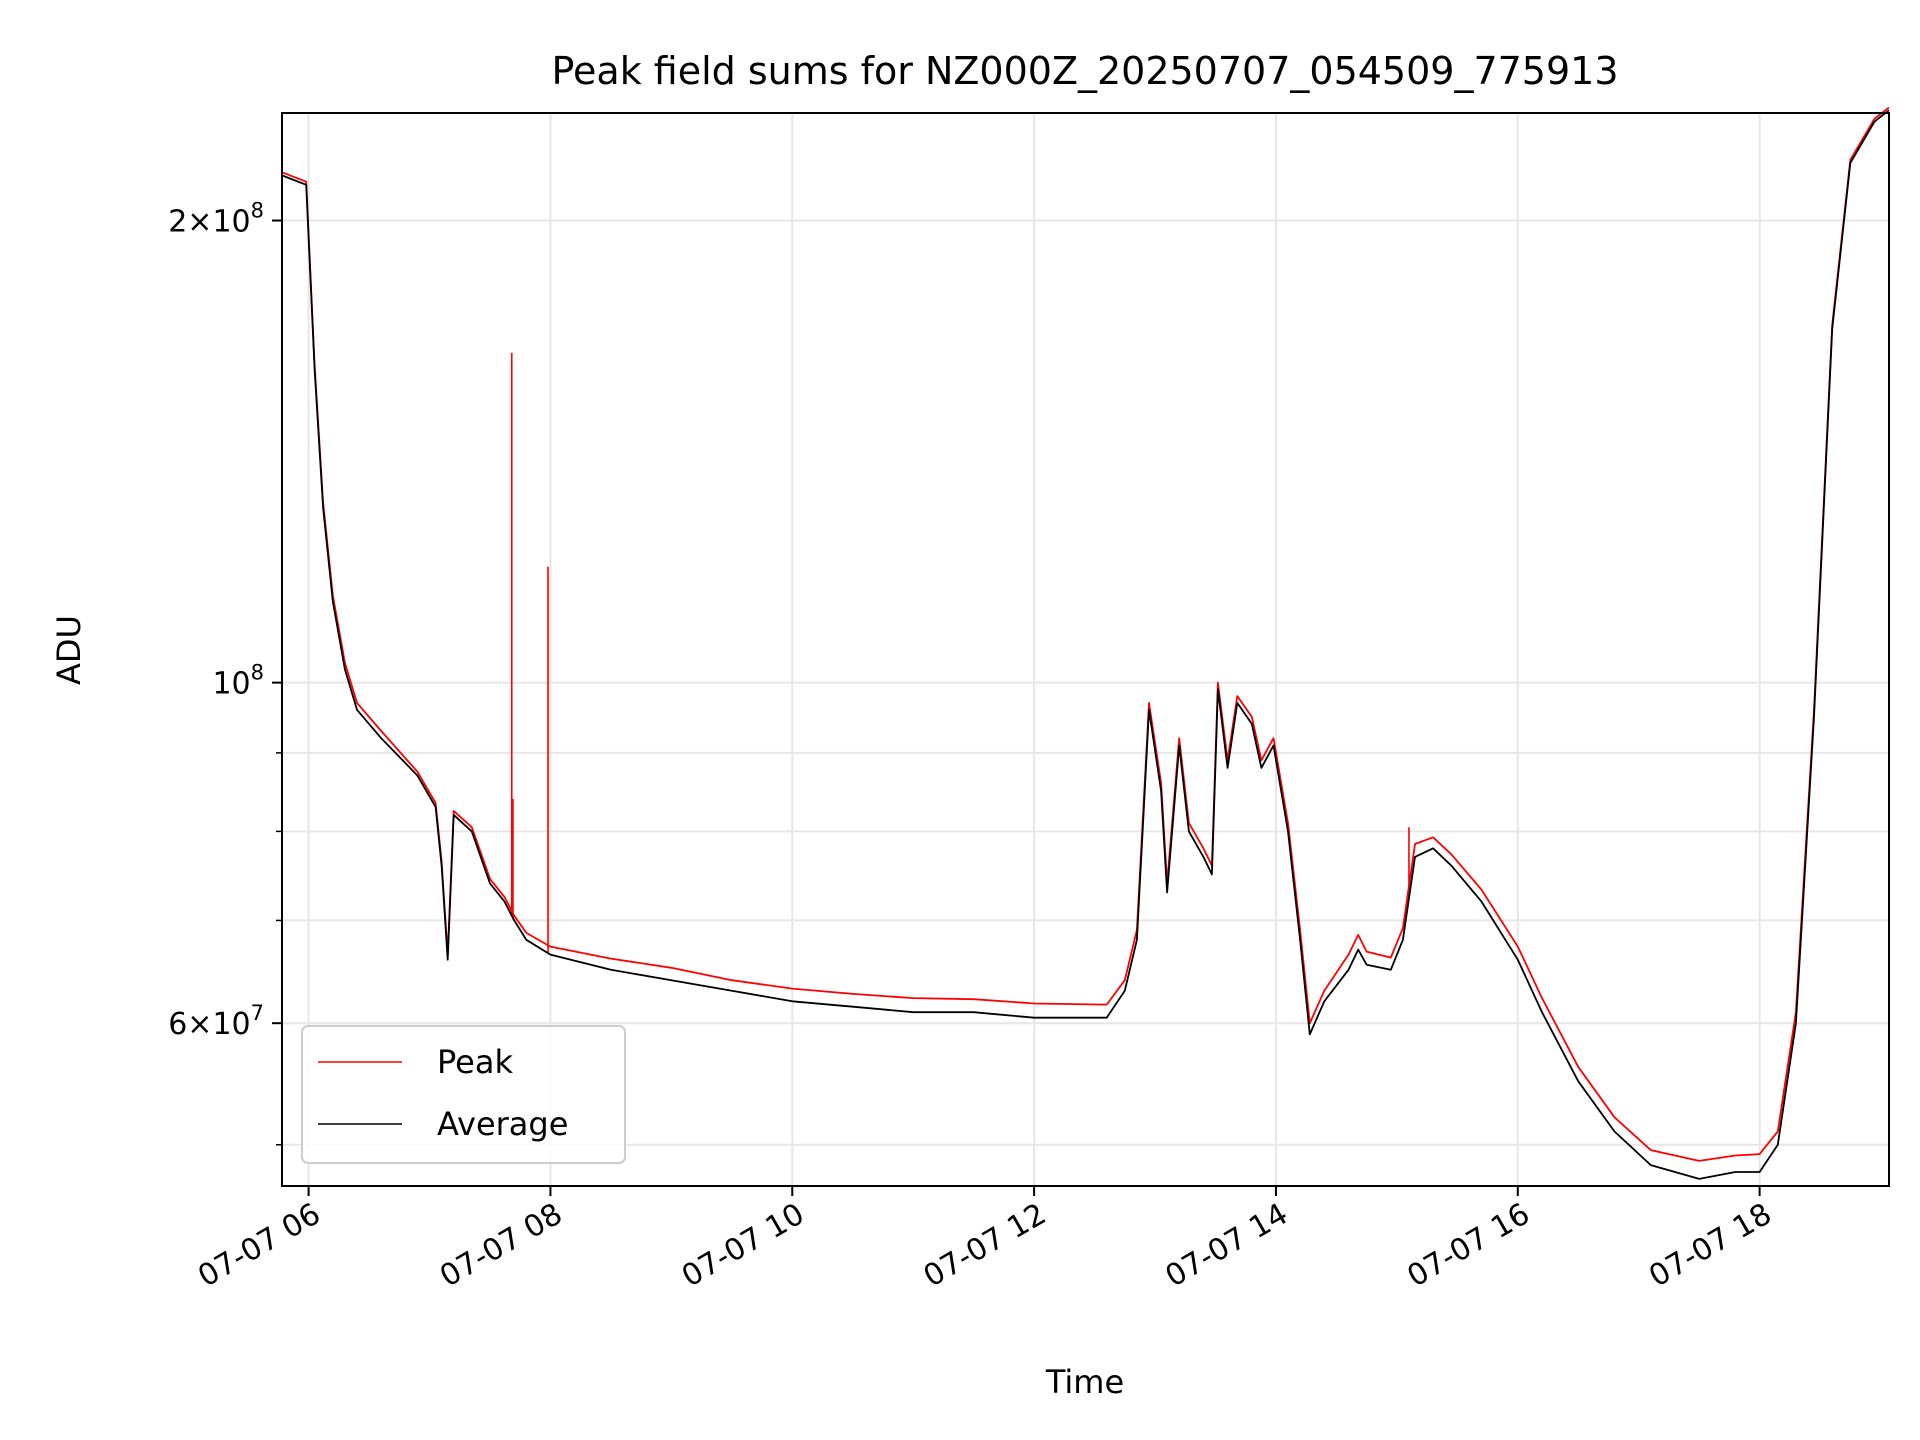 The height and width of the screenshot is (1440, 1920). I want to click on y-axis-label: ADU, so click(69, 650).